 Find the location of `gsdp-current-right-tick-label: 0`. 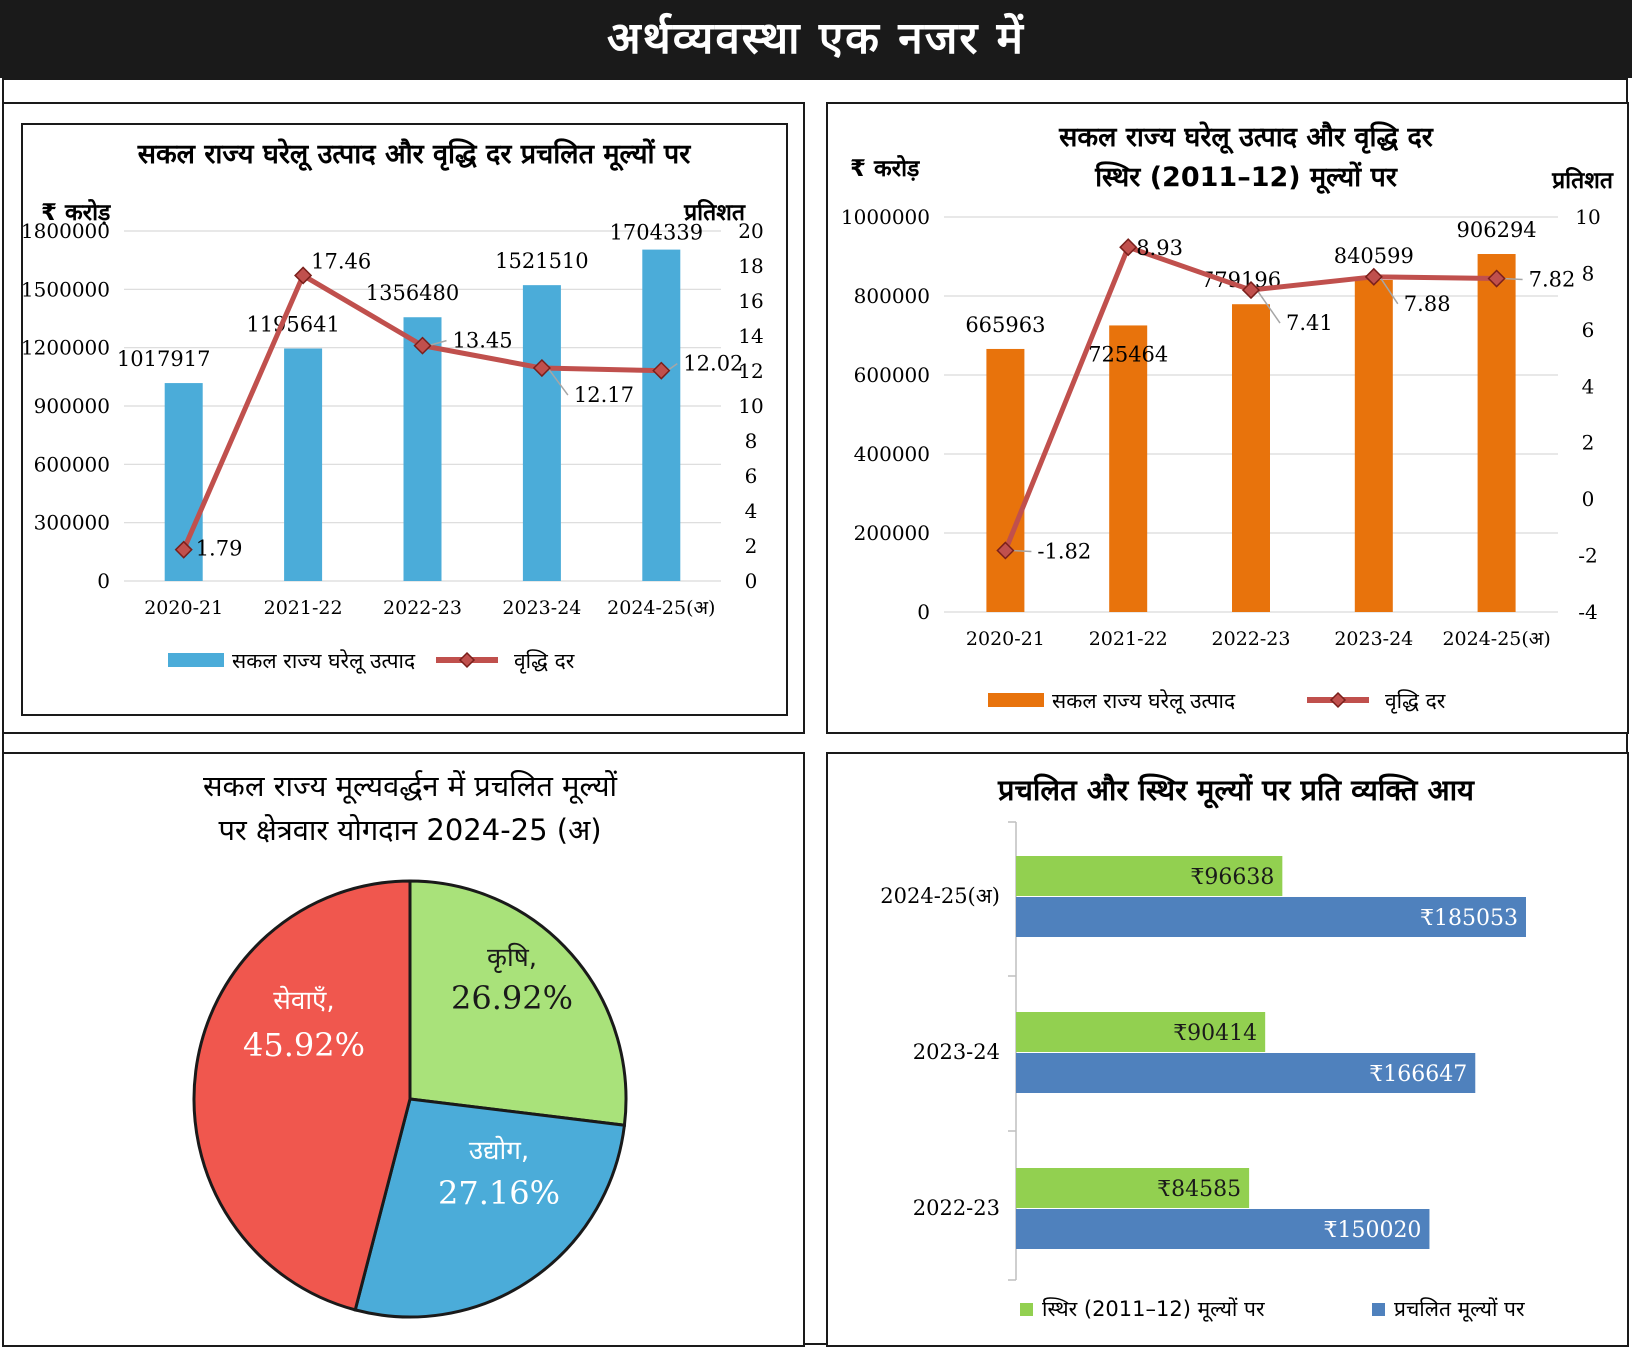

gsdp-current-right-tick-label: 0 is located at coordinates (751, 581).